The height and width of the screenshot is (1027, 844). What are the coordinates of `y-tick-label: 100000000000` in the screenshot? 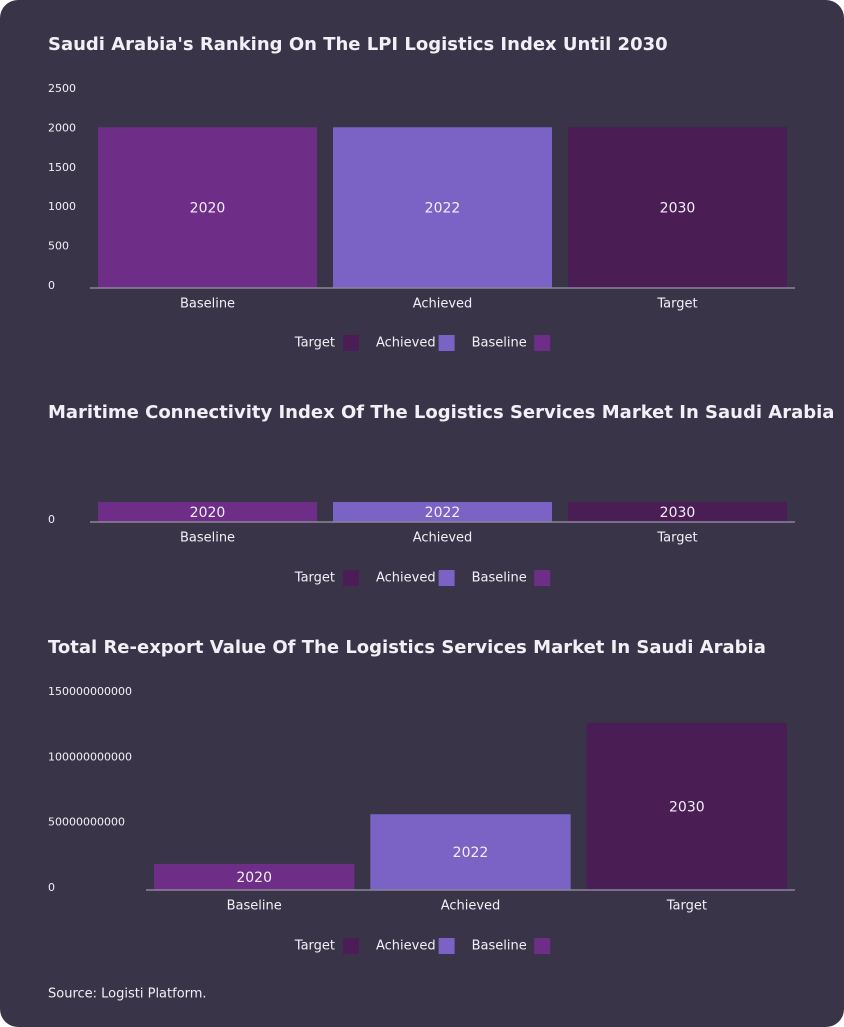 It's located at (90, 756).